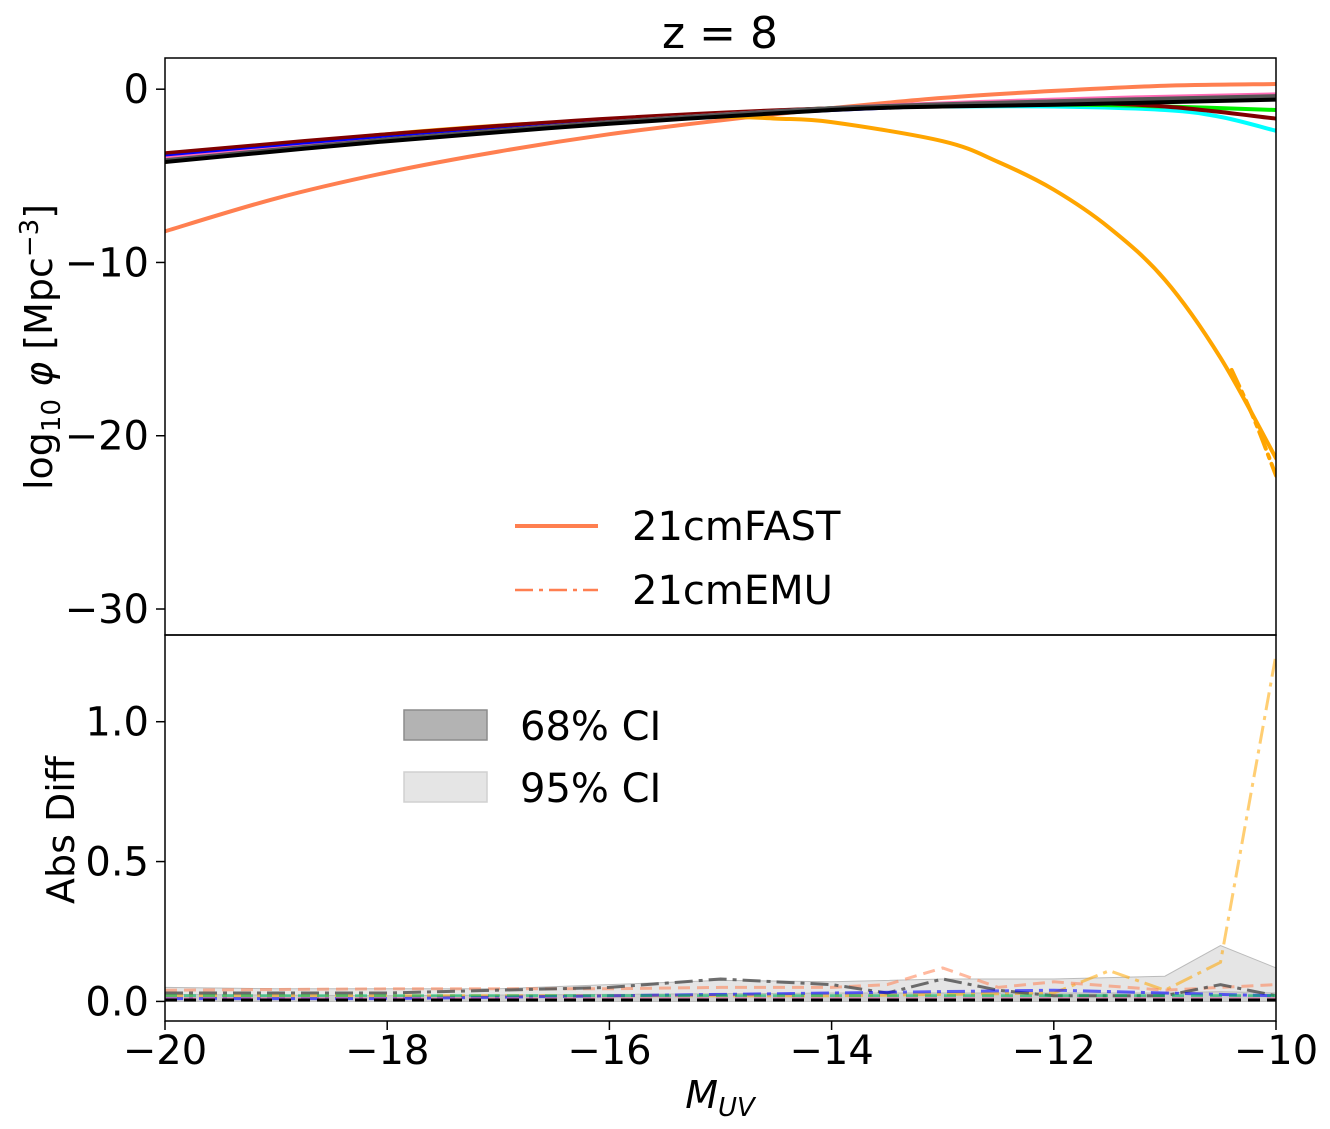 The width and height of the screenshot is (1330, 1129). Describe the element at coordinates (61, 829) in the screenshot. I see `bottom-y-axis-title: Abs Diff` at that location.